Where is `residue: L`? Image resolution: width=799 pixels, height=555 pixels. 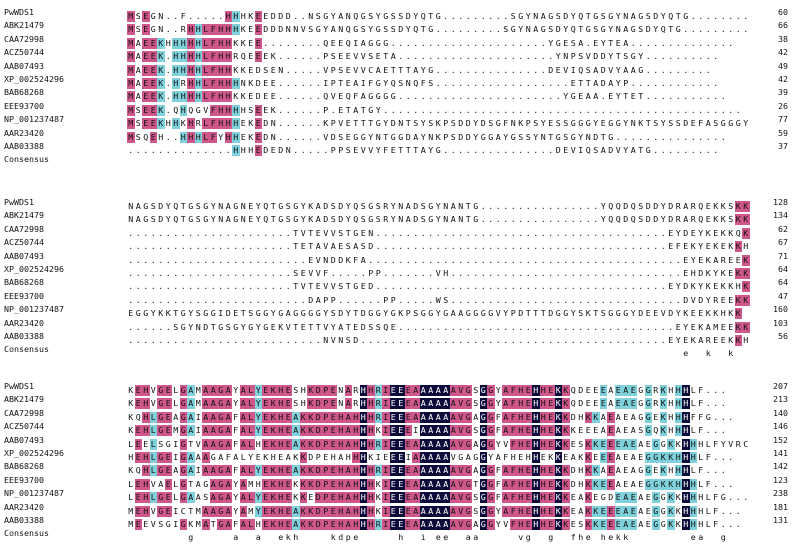 residue: L is located at coordinates (693, 470).